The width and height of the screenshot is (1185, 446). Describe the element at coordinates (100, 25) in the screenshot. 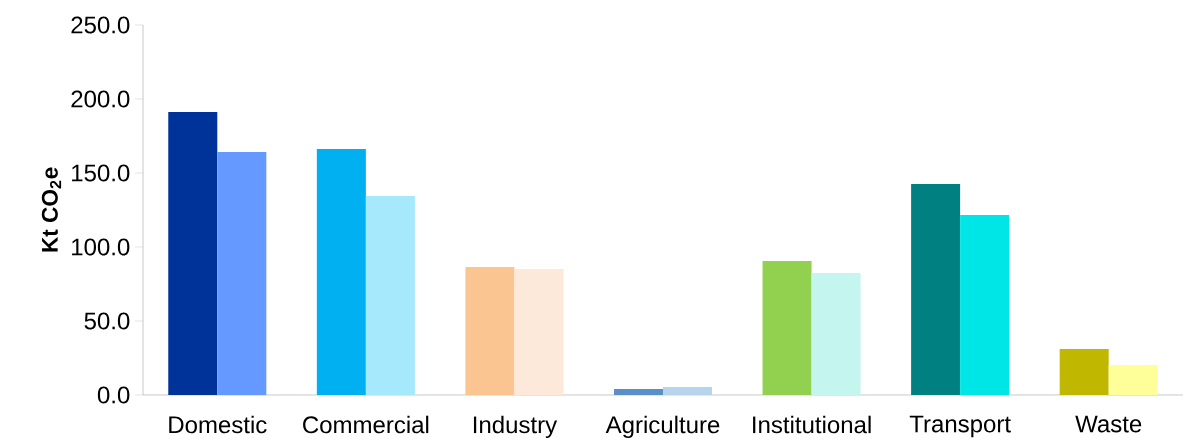

I see `y-tick-label: 250.0` at that location.